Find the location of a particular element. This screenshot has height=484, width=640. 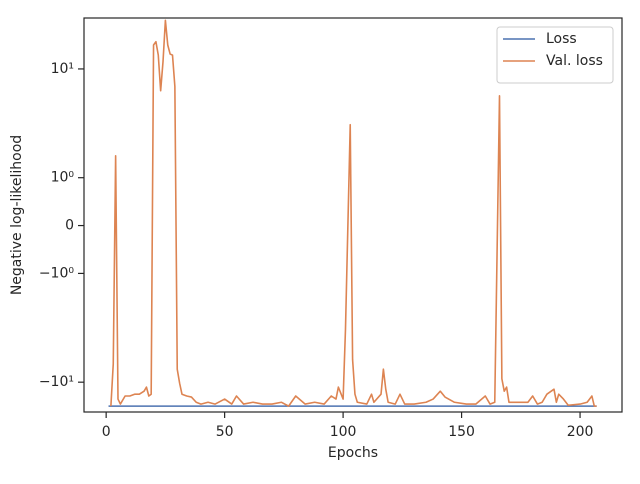

y-tick-label: −10⁰ is located at coordinates (57, 273).